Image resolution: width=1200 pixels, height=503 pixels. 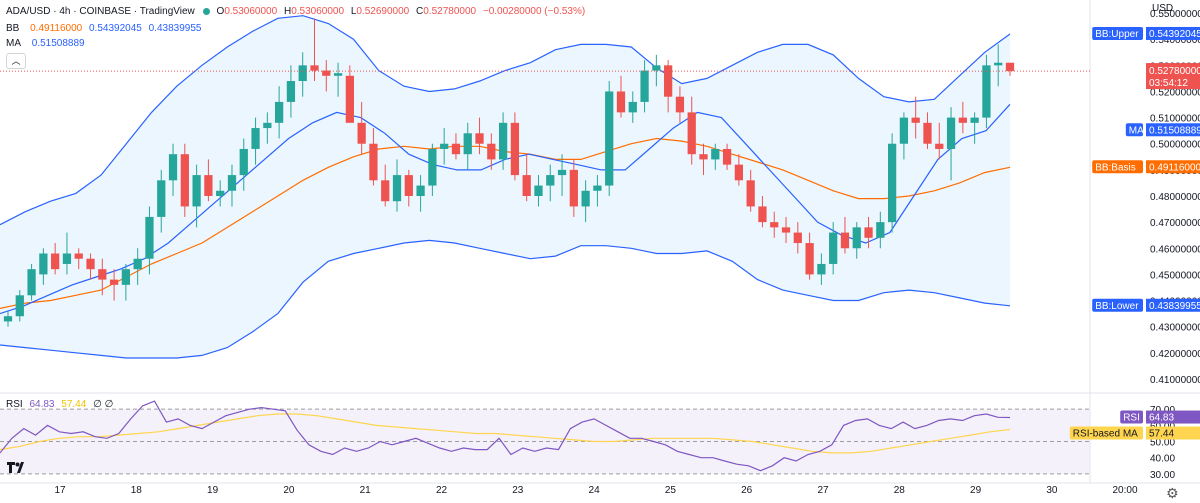 What do you see at coordinates (442, 490) in the screenshot?
I see `time-axis-label: 22` at bounding box center [442, 490].